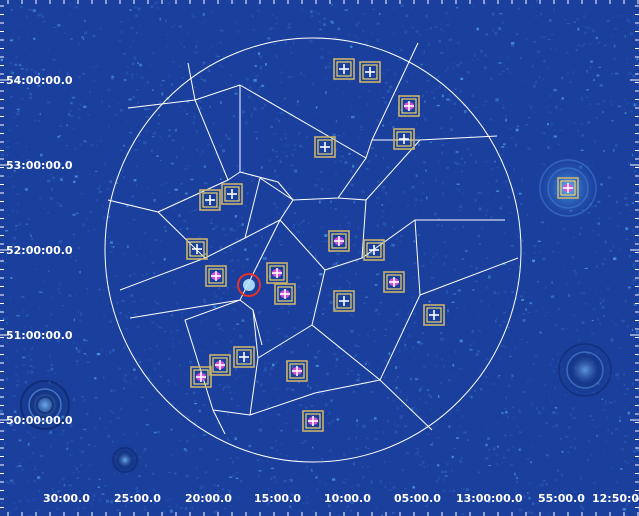 The width and height of the screenshot is (639, 516). What do you see at coordinates (208, 498) in the screenshot?
I see `ra-label: 20:00.0` at bounding box center [208, 498].